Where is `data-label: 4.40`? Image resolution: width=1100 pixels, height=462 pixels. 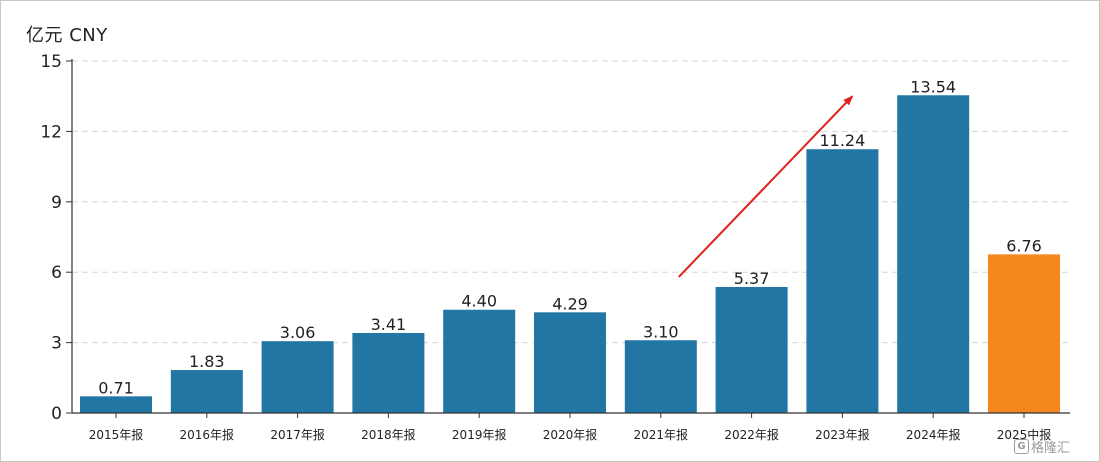
data-label: 4.40 is located at coordinates (479, 301).